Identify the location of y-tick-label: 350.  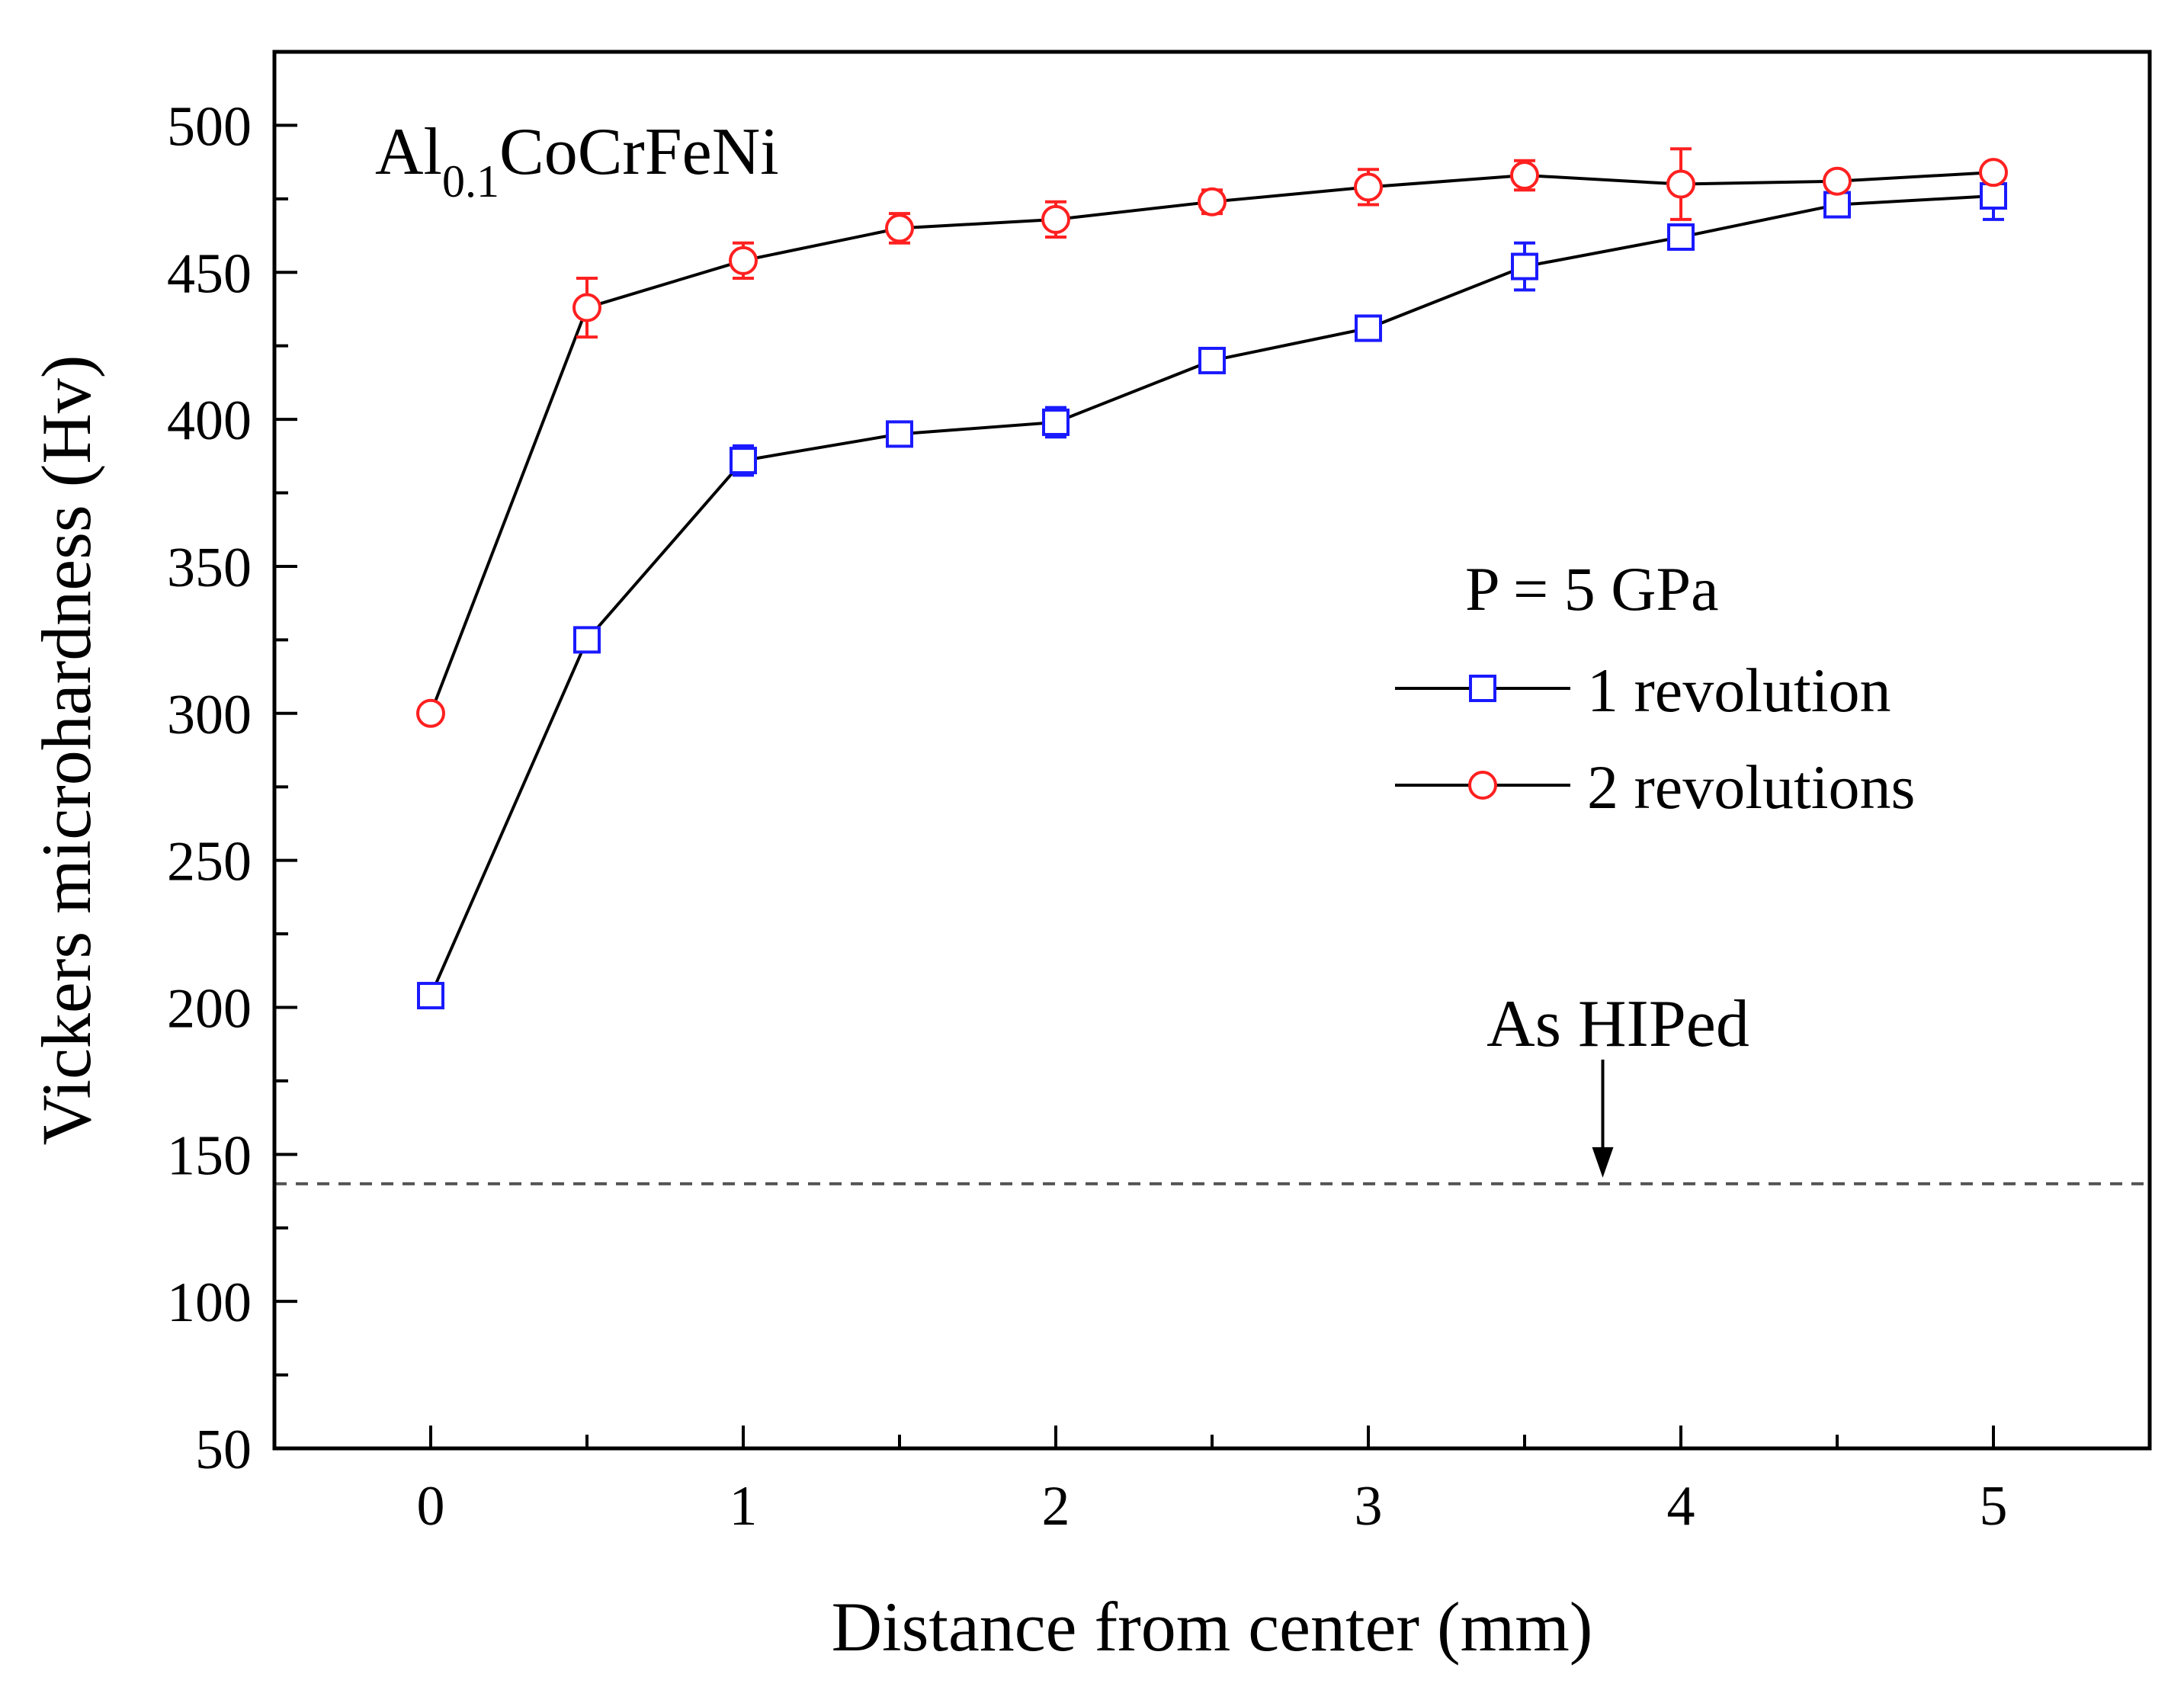
(209, 568).